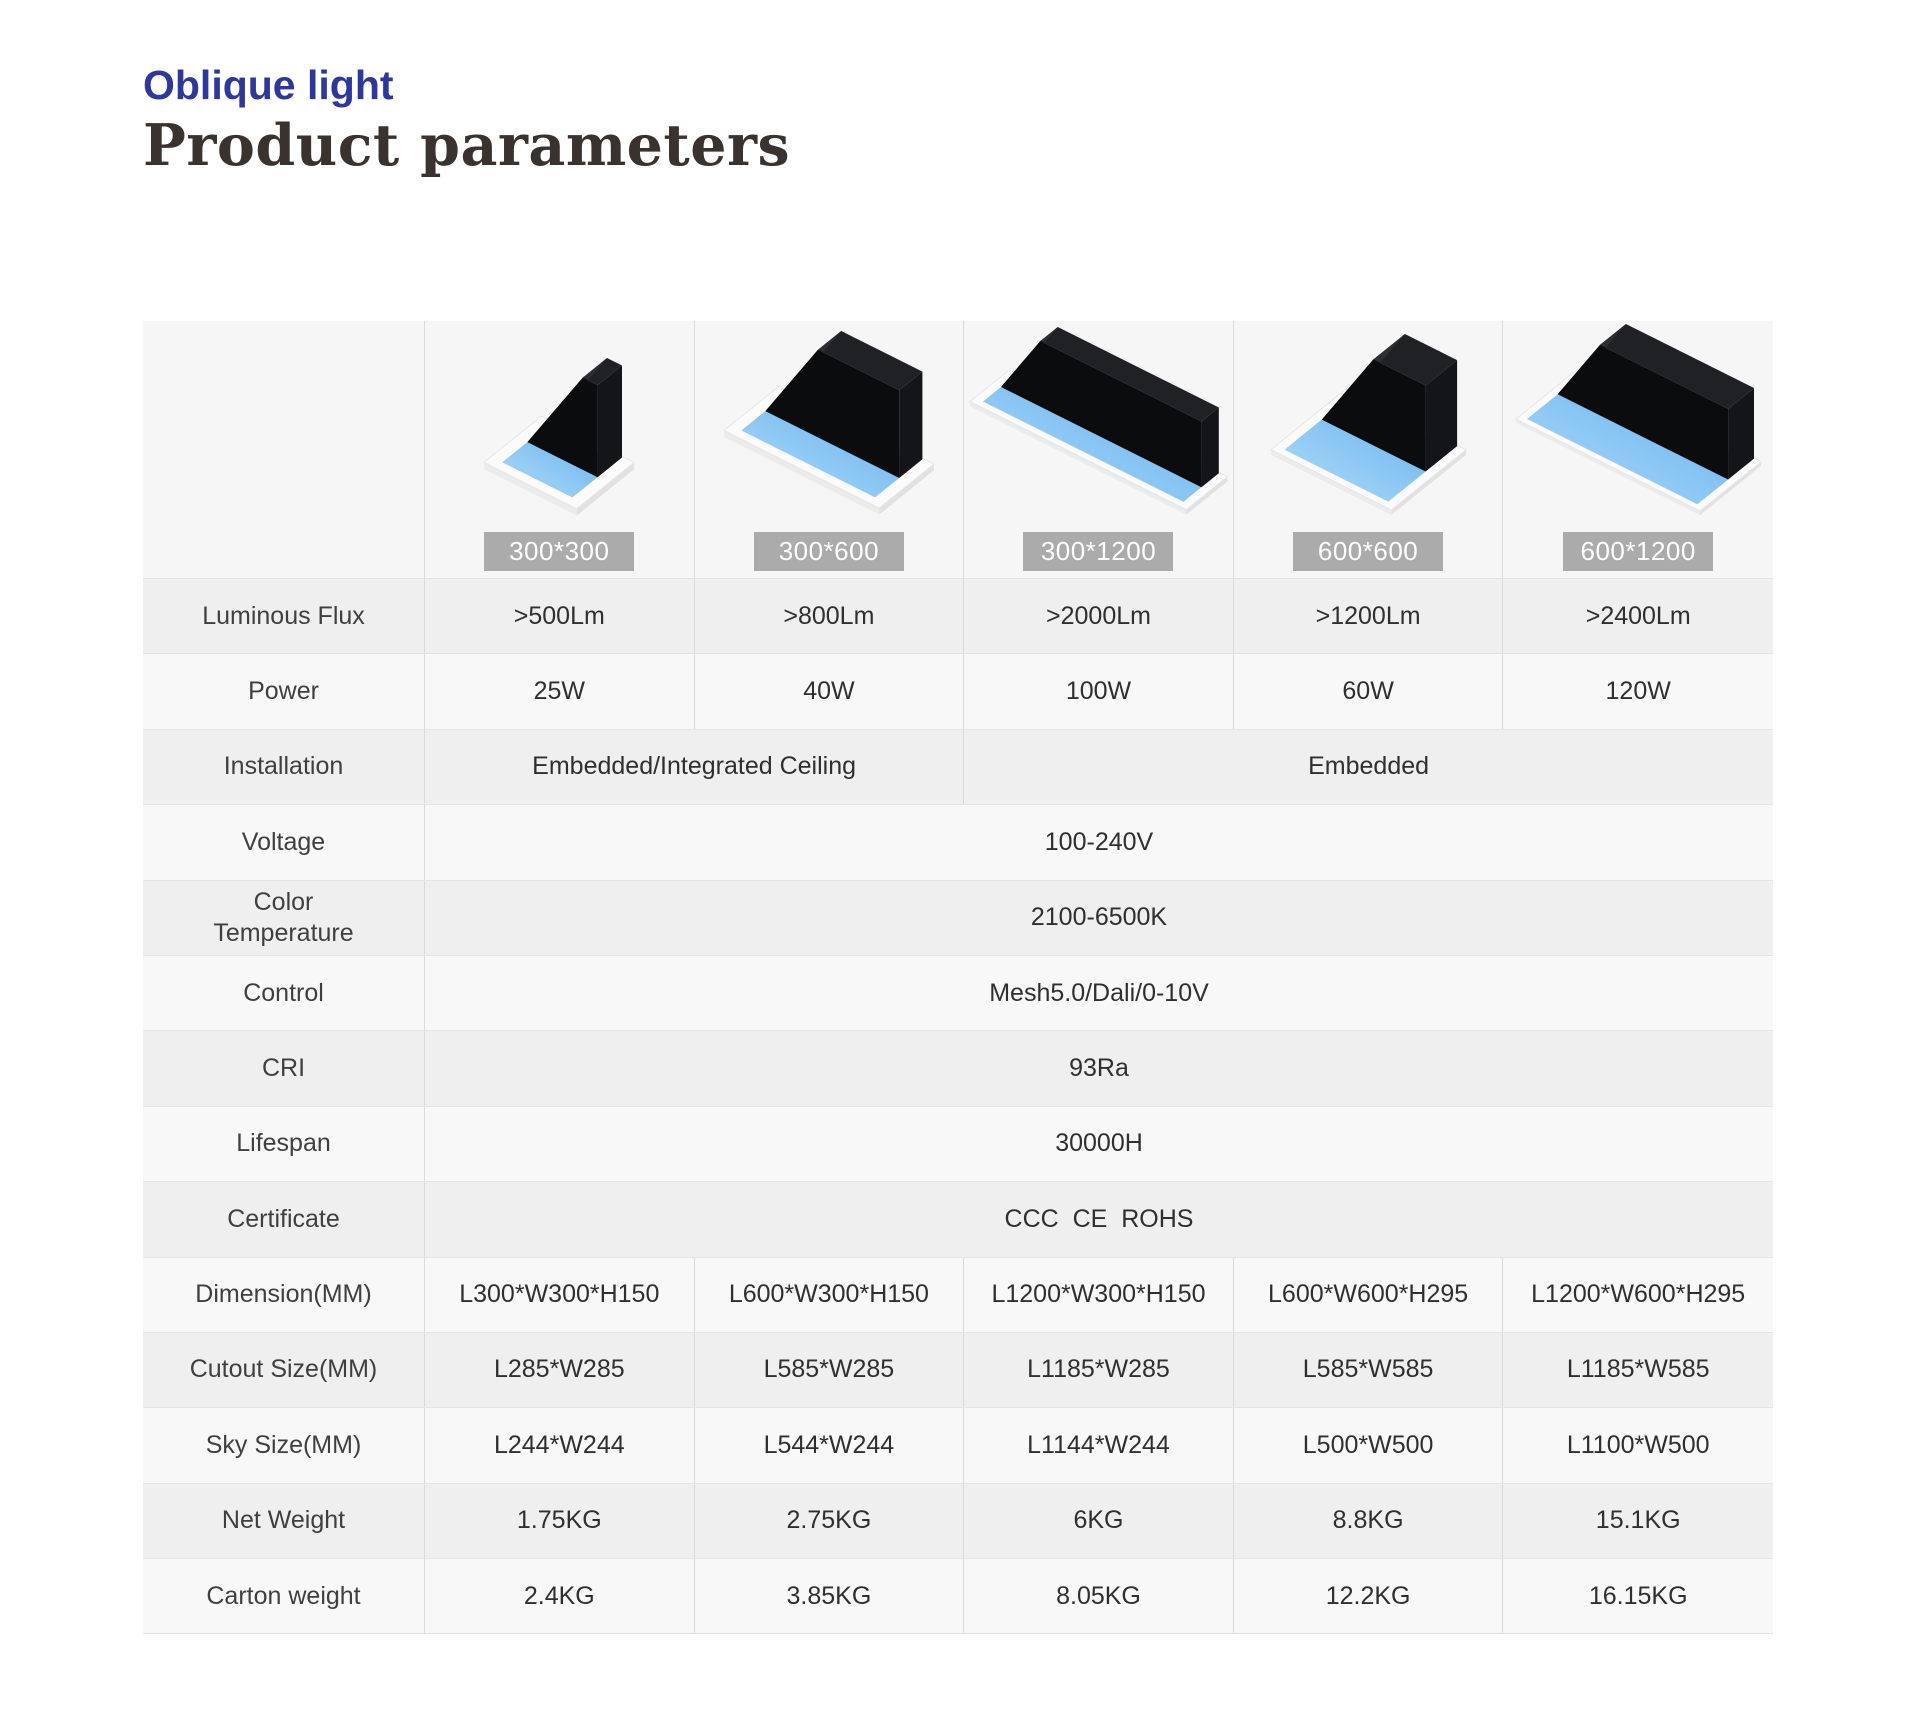 The height and width of the screenshot is (1720, 1920). I want to click on spec-value-cell: L244*W244, so click(560, 1445).